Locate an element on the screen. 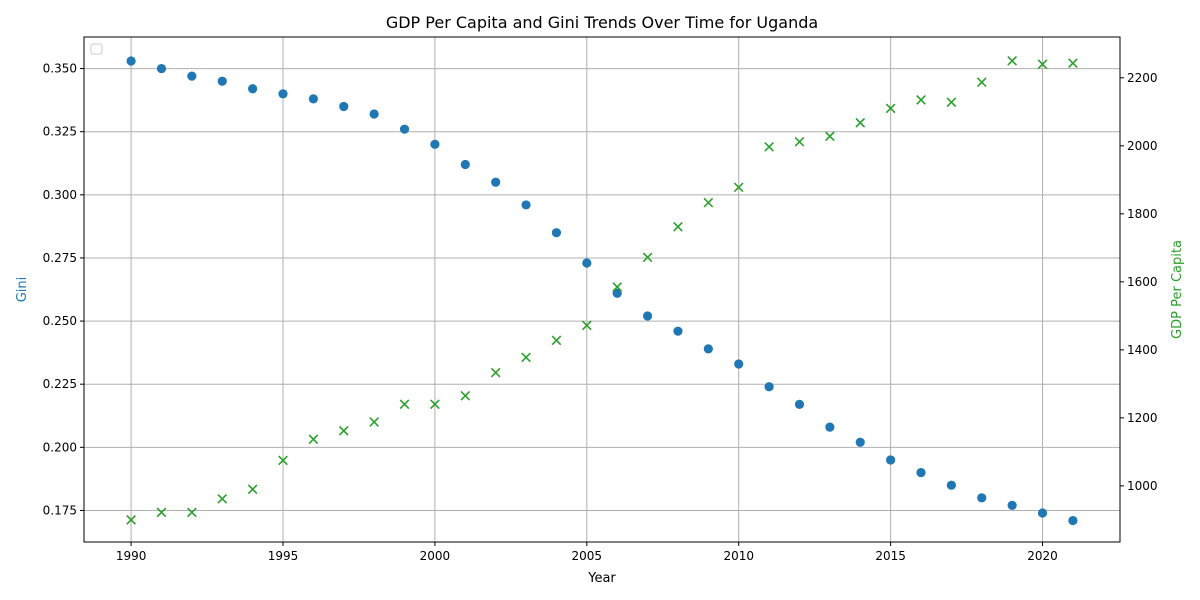  y-left-tick-label: 0.250 is located at coordinates (60, 321).